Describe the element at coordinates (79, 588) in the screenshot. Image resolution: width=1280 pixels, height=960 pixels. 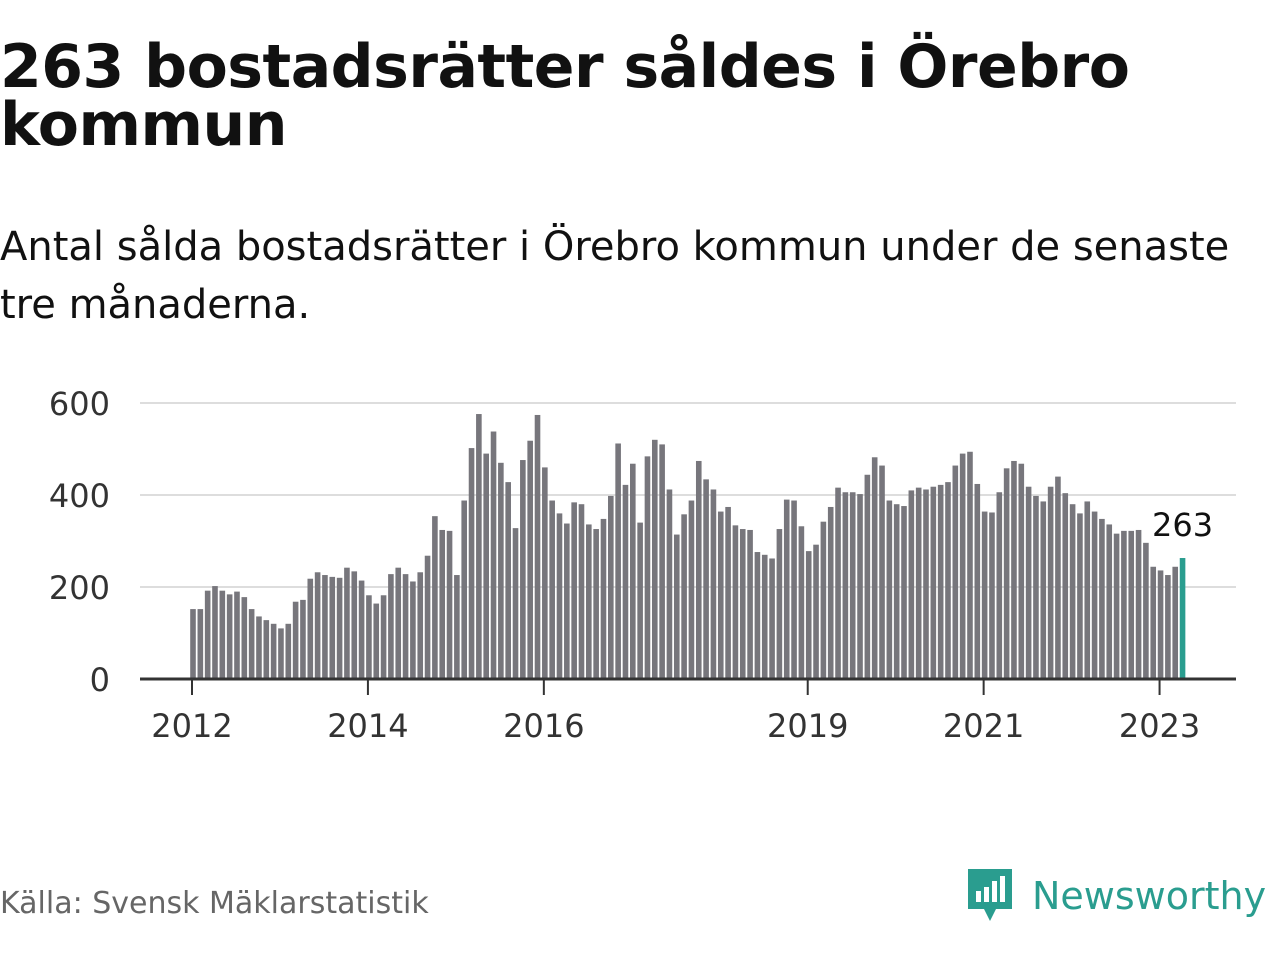
I see `y-tick-label: 200` at that location.